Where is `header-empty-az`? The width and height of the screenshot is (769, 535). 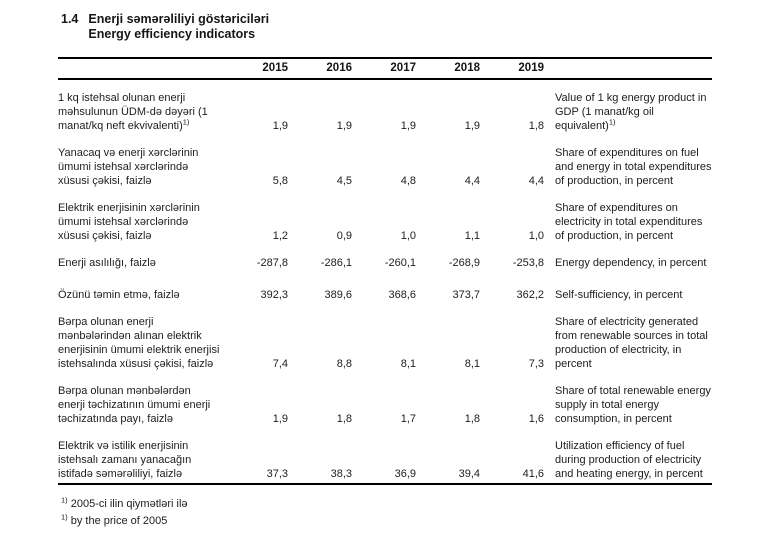 header-empty-az is located at coordinates (142, 69).